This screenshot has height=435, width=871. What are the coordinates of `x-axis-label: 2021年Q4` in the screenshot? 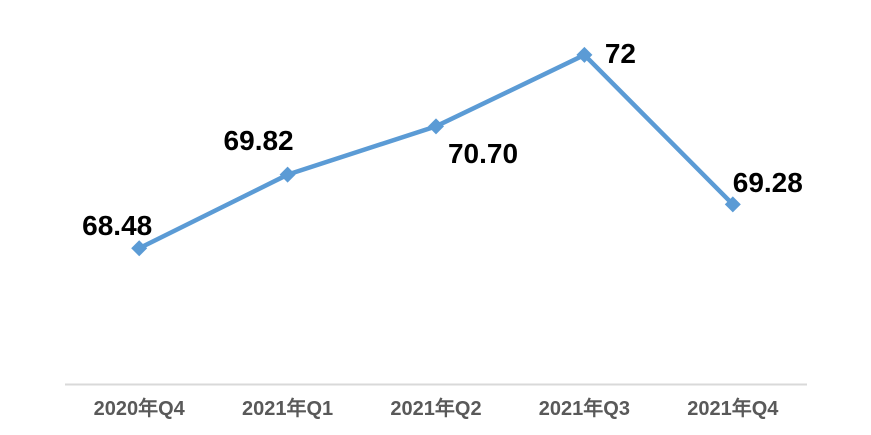 It's located at (733, 409).